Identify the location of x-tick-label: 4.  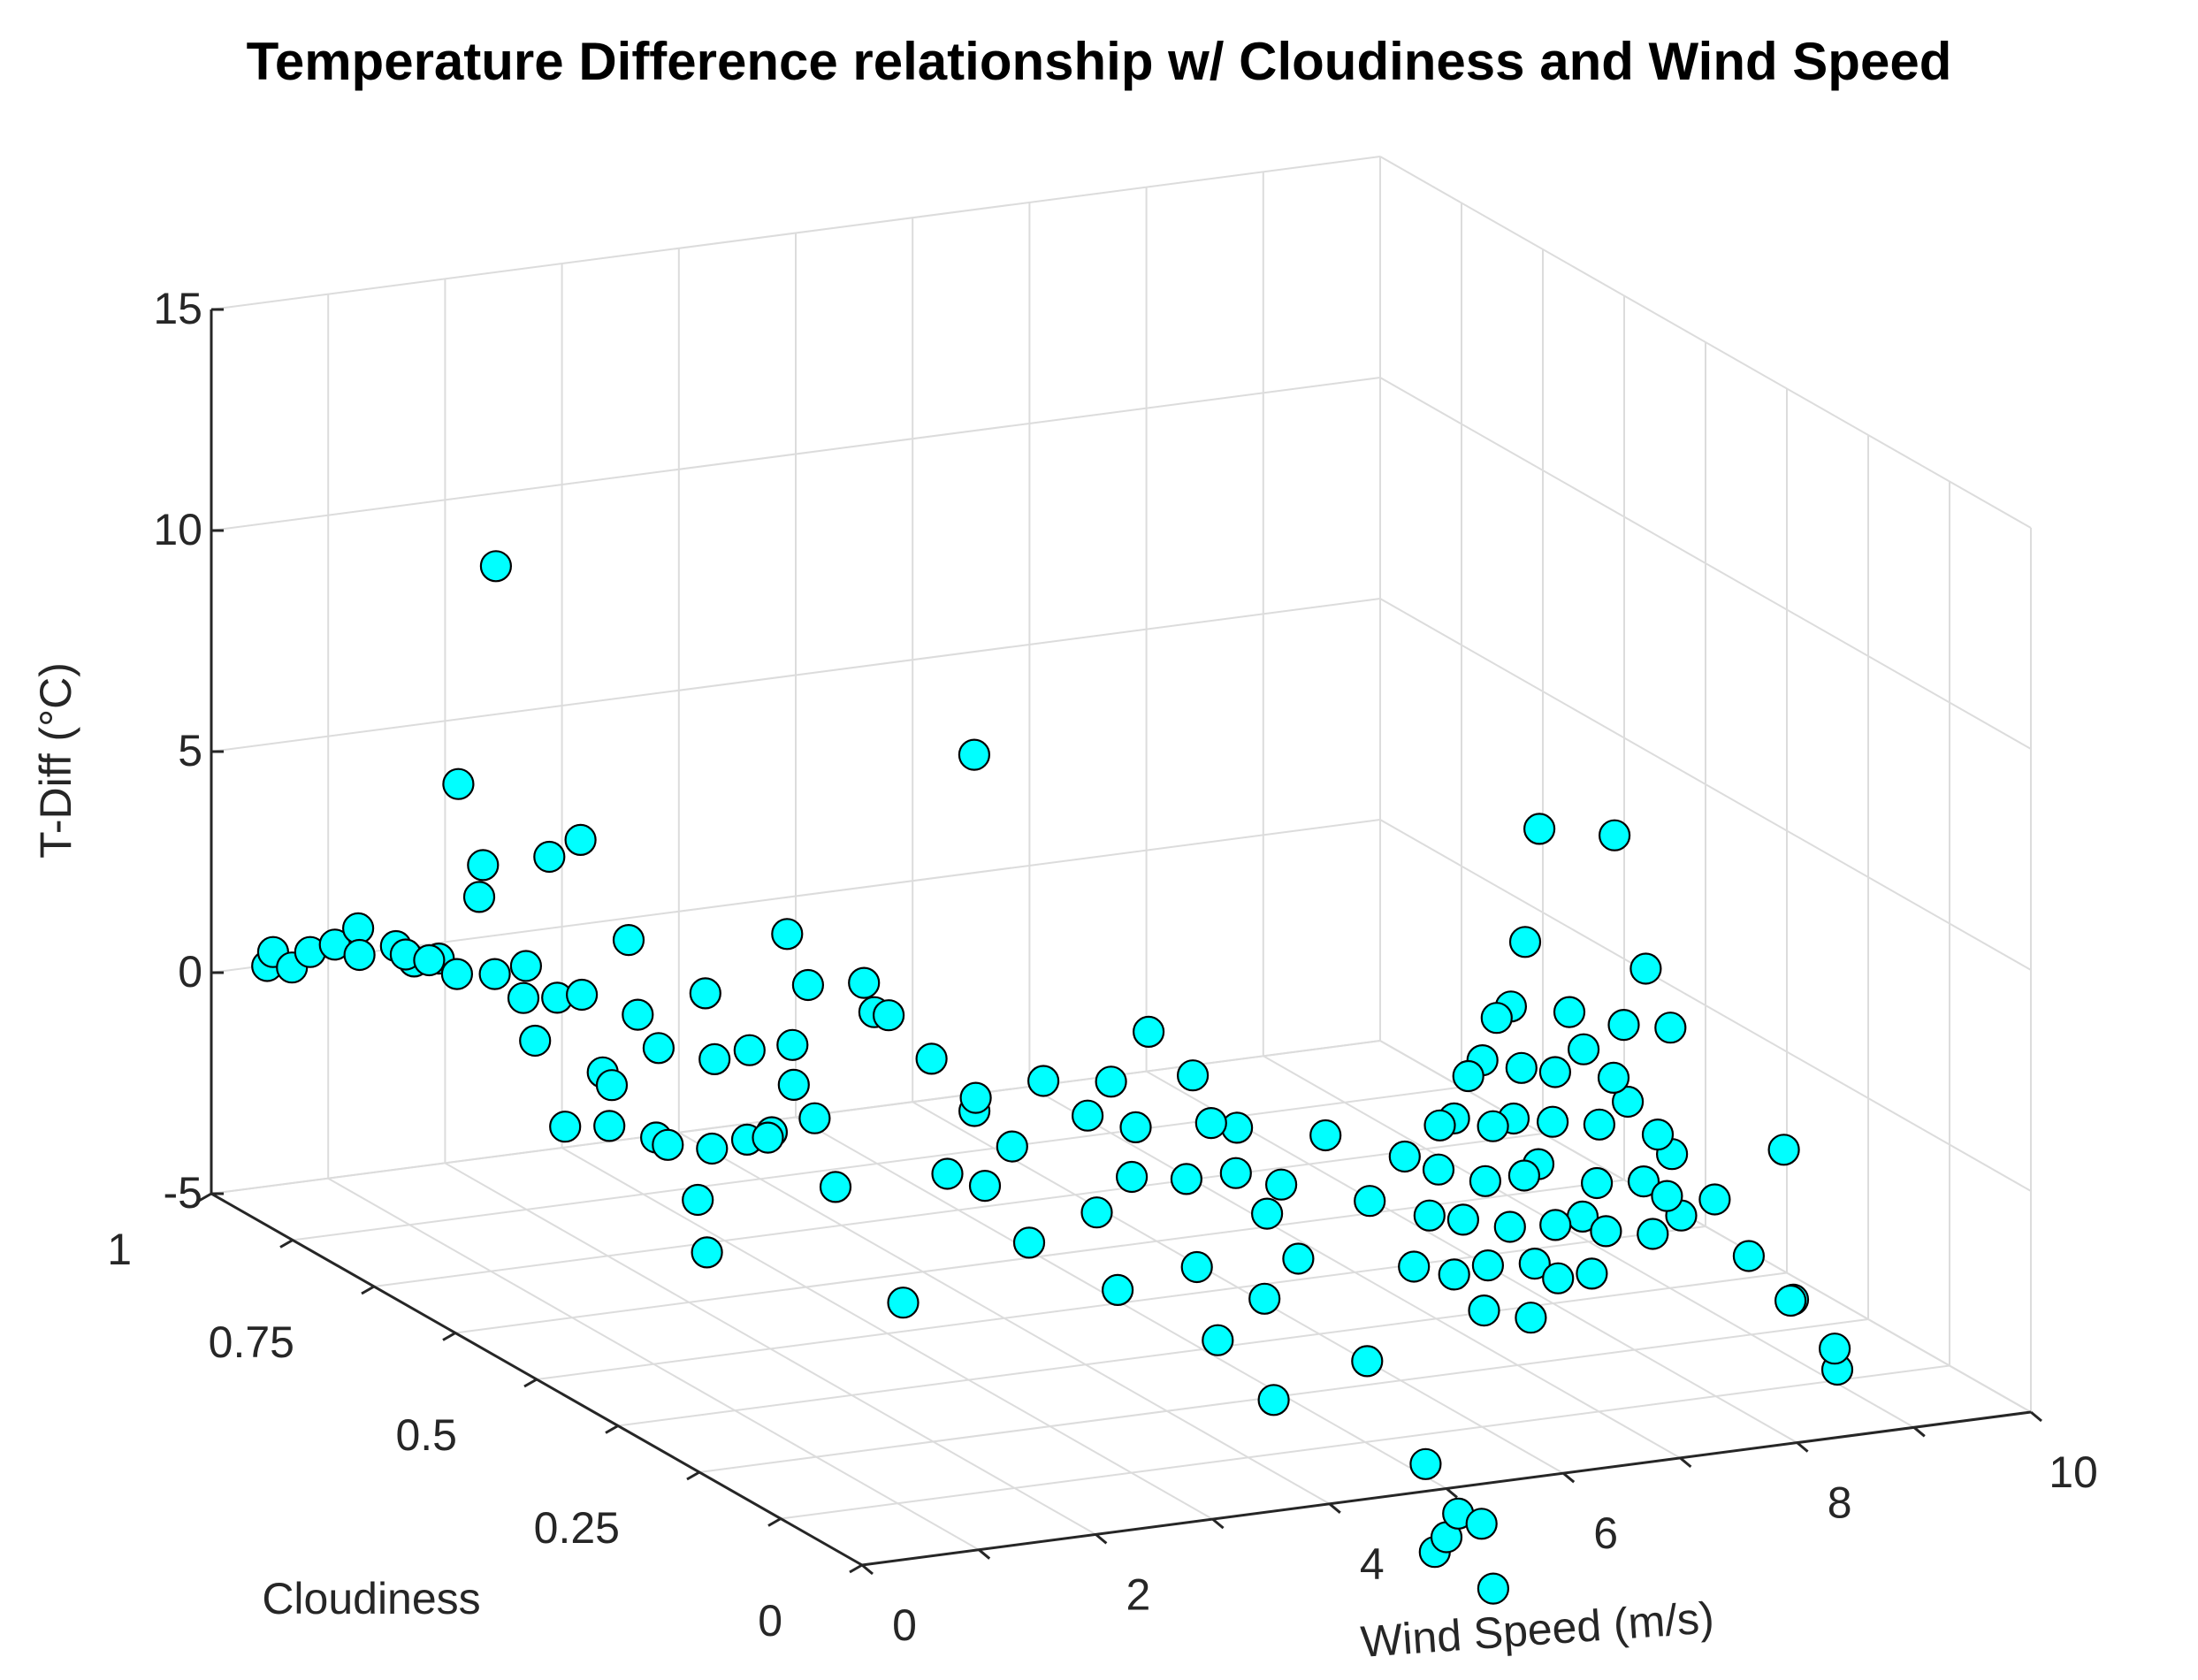
(1372, 1564).